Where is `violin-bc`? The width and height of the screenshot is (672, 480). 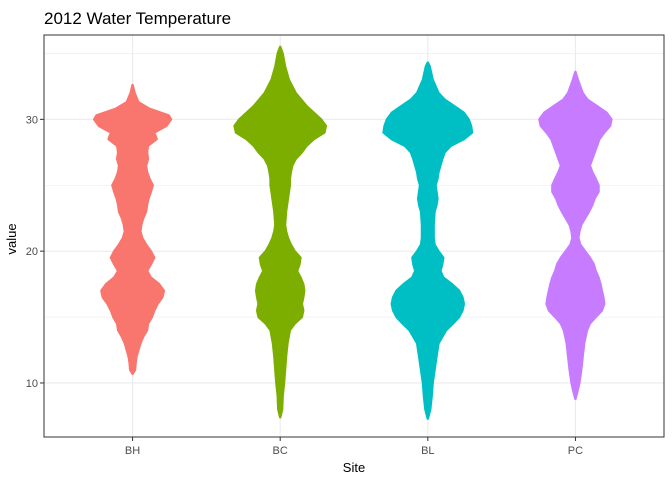 violin-bc is located at coordinates (280, 232).